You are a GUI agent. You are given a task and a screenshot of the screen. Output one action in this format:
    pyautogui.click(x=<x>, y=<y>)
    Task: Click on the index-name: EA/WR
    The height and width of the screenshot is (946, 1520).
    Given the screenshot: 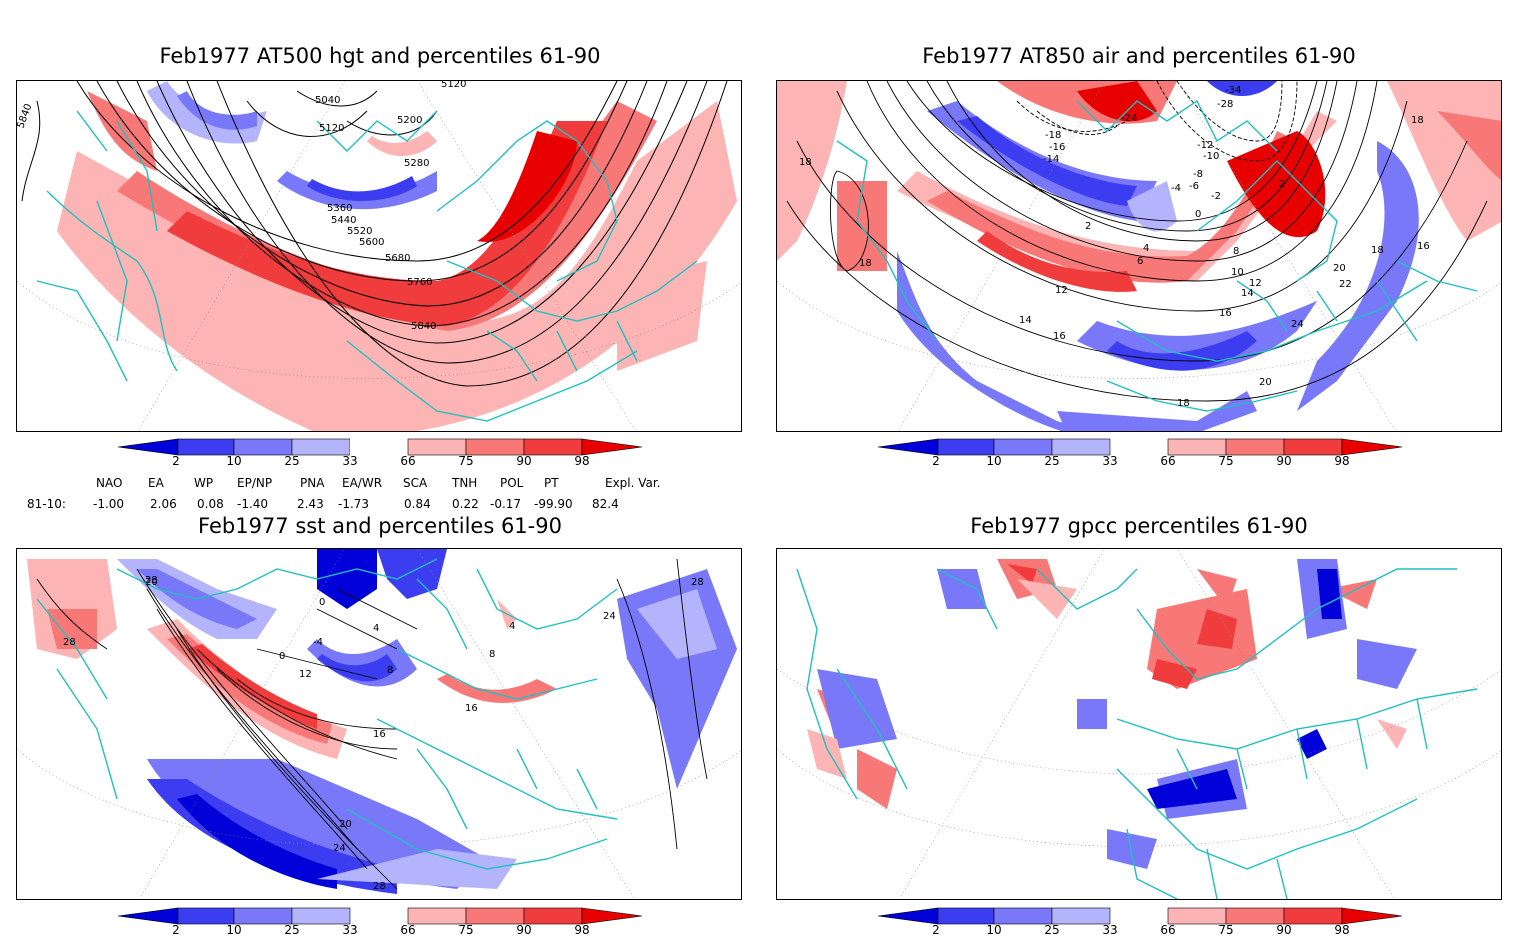 What is the action you would take?
    pyautogui.click(x=362, y=483)
    